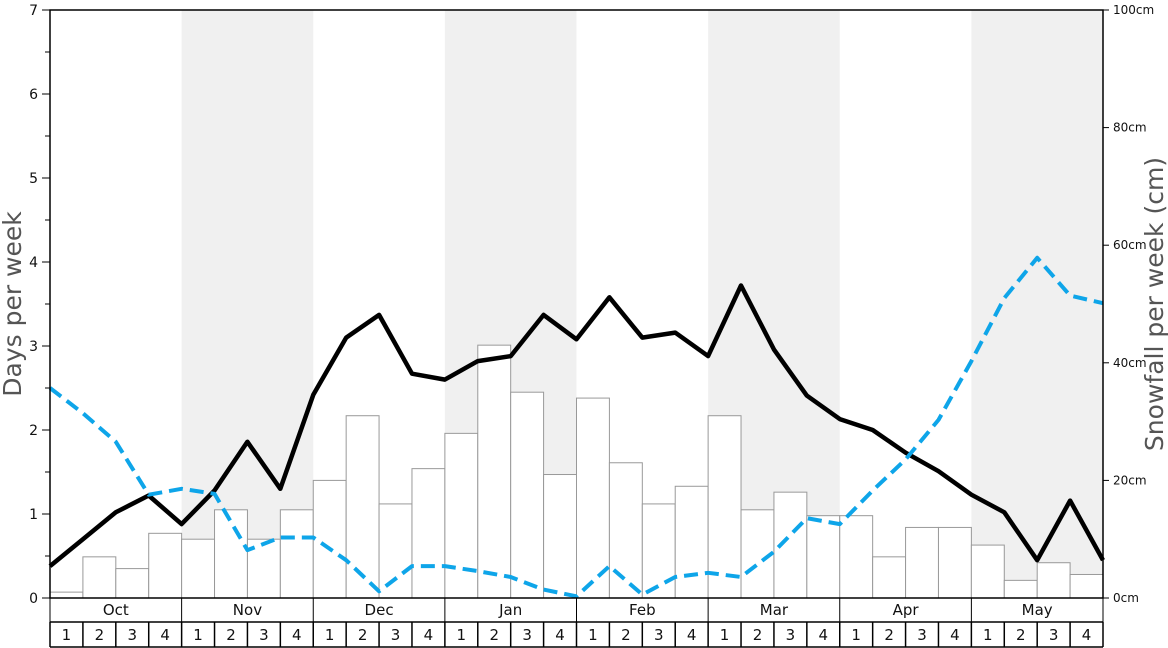 Image resolution: width=1168 pixels, height=648 pixels. I want to click on left-axis-title: Days per week, so click(13, 304).